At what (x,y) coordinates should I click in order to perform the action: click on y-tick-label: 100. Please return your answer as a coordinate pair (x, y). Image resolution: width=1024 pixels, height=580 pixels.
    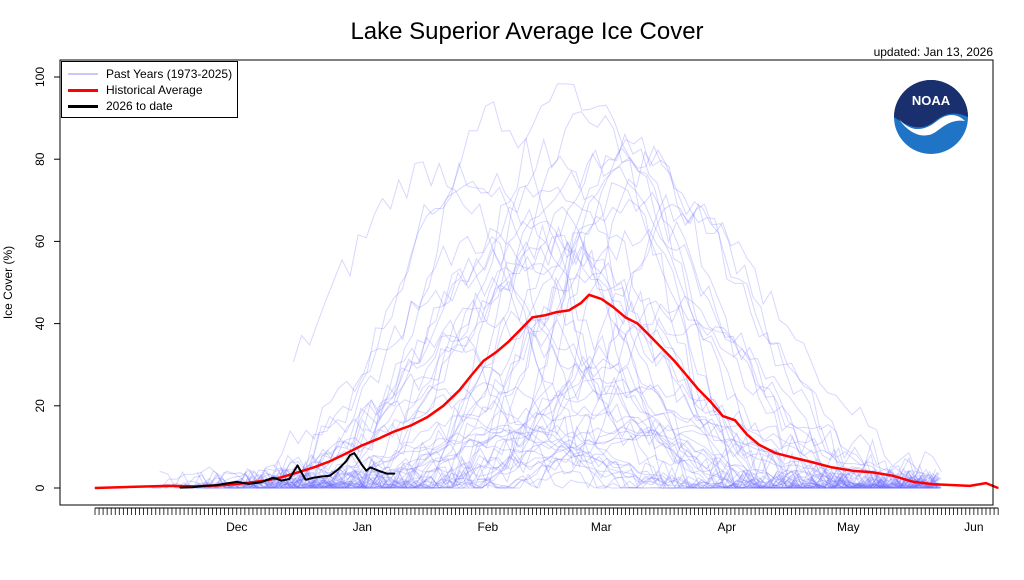
    Looking at the image, I should click on (40, 77).